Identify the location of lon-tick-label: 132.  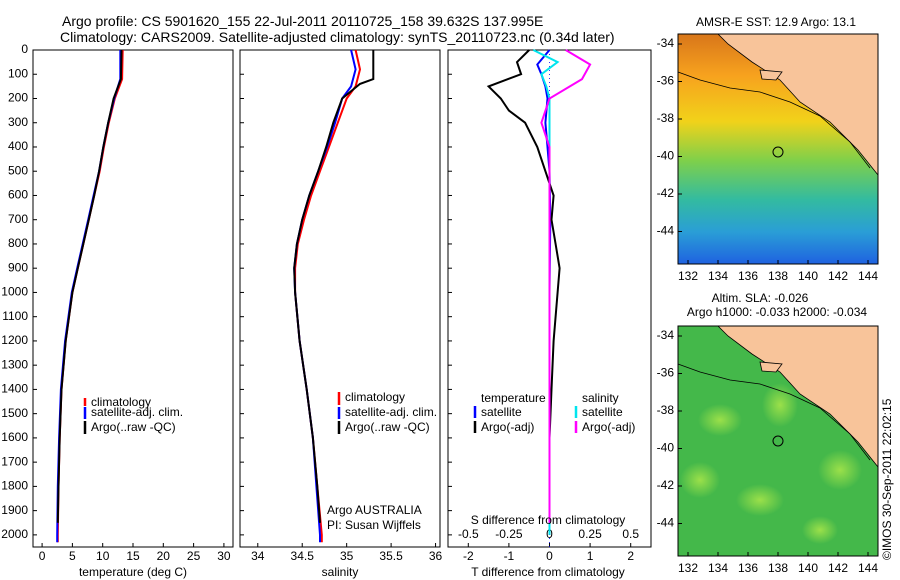
(688, 276).